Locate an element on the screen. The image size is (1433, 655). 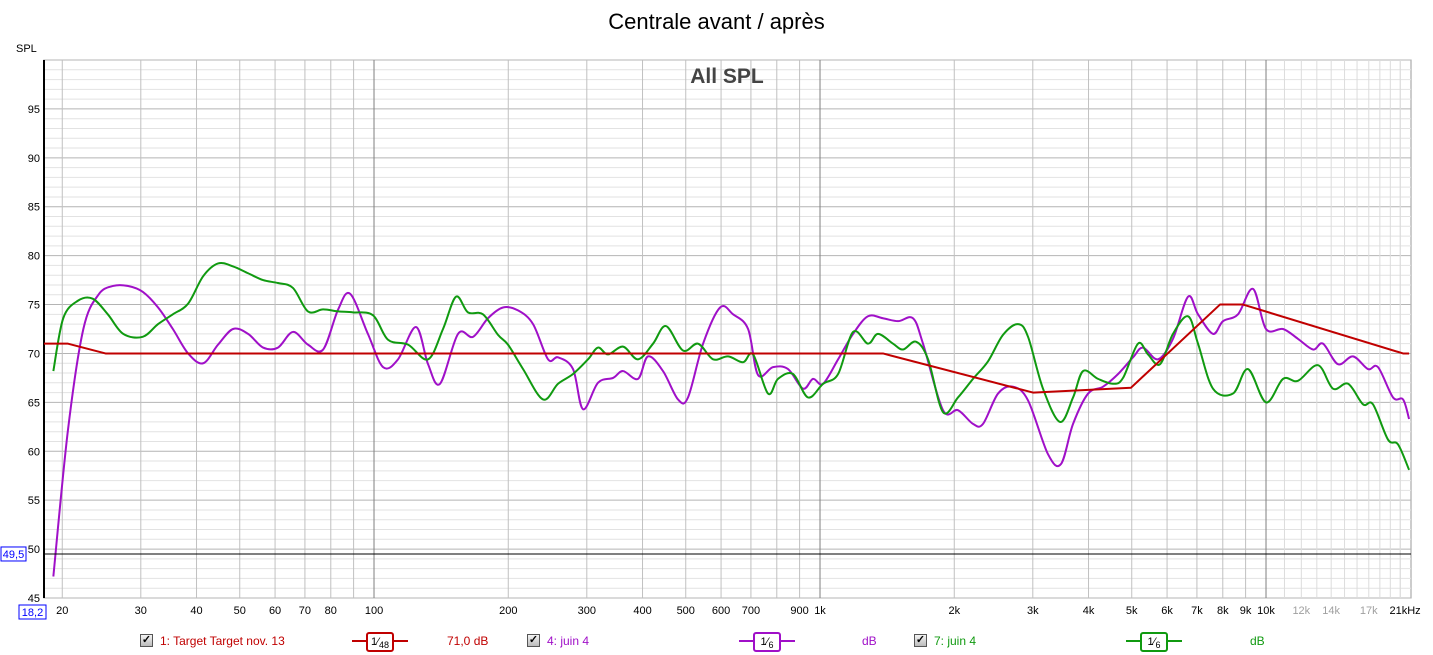
cursor-y-box is located at coordinates (13, 554).